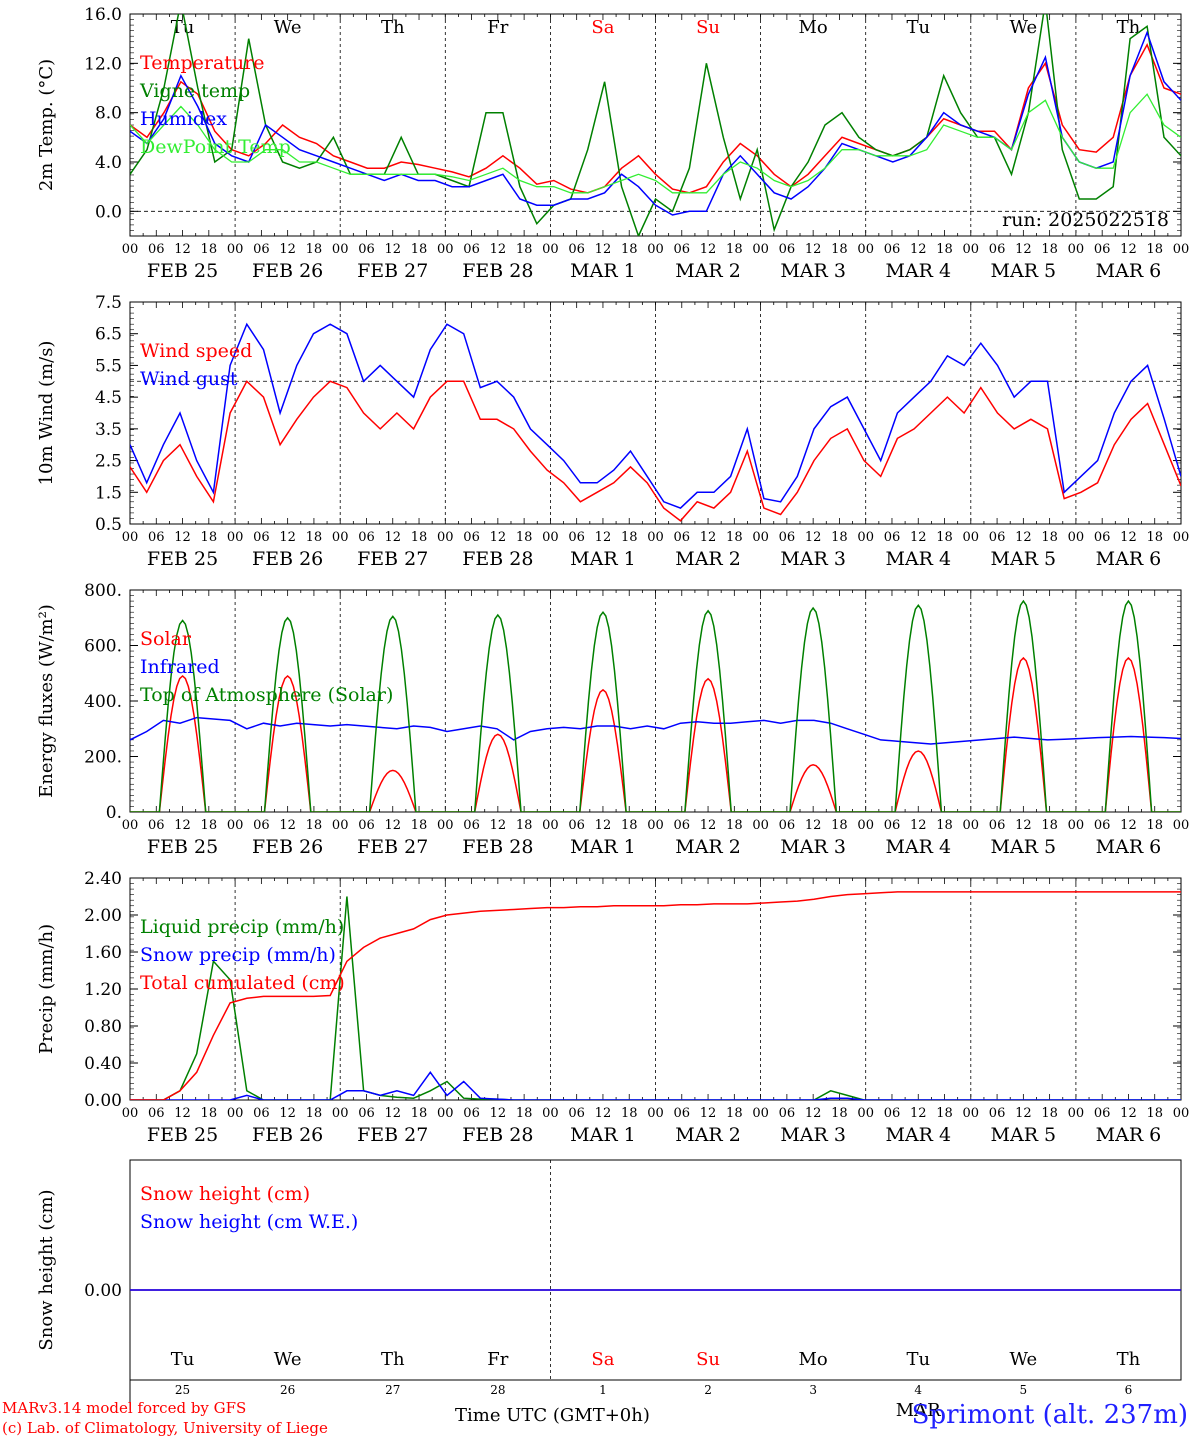 The image size is (1194, 1440). What do you see at coordinates (392, 847) in the screenshot?
I see `date-label: FEB 27` at bounding box center [392, 847].